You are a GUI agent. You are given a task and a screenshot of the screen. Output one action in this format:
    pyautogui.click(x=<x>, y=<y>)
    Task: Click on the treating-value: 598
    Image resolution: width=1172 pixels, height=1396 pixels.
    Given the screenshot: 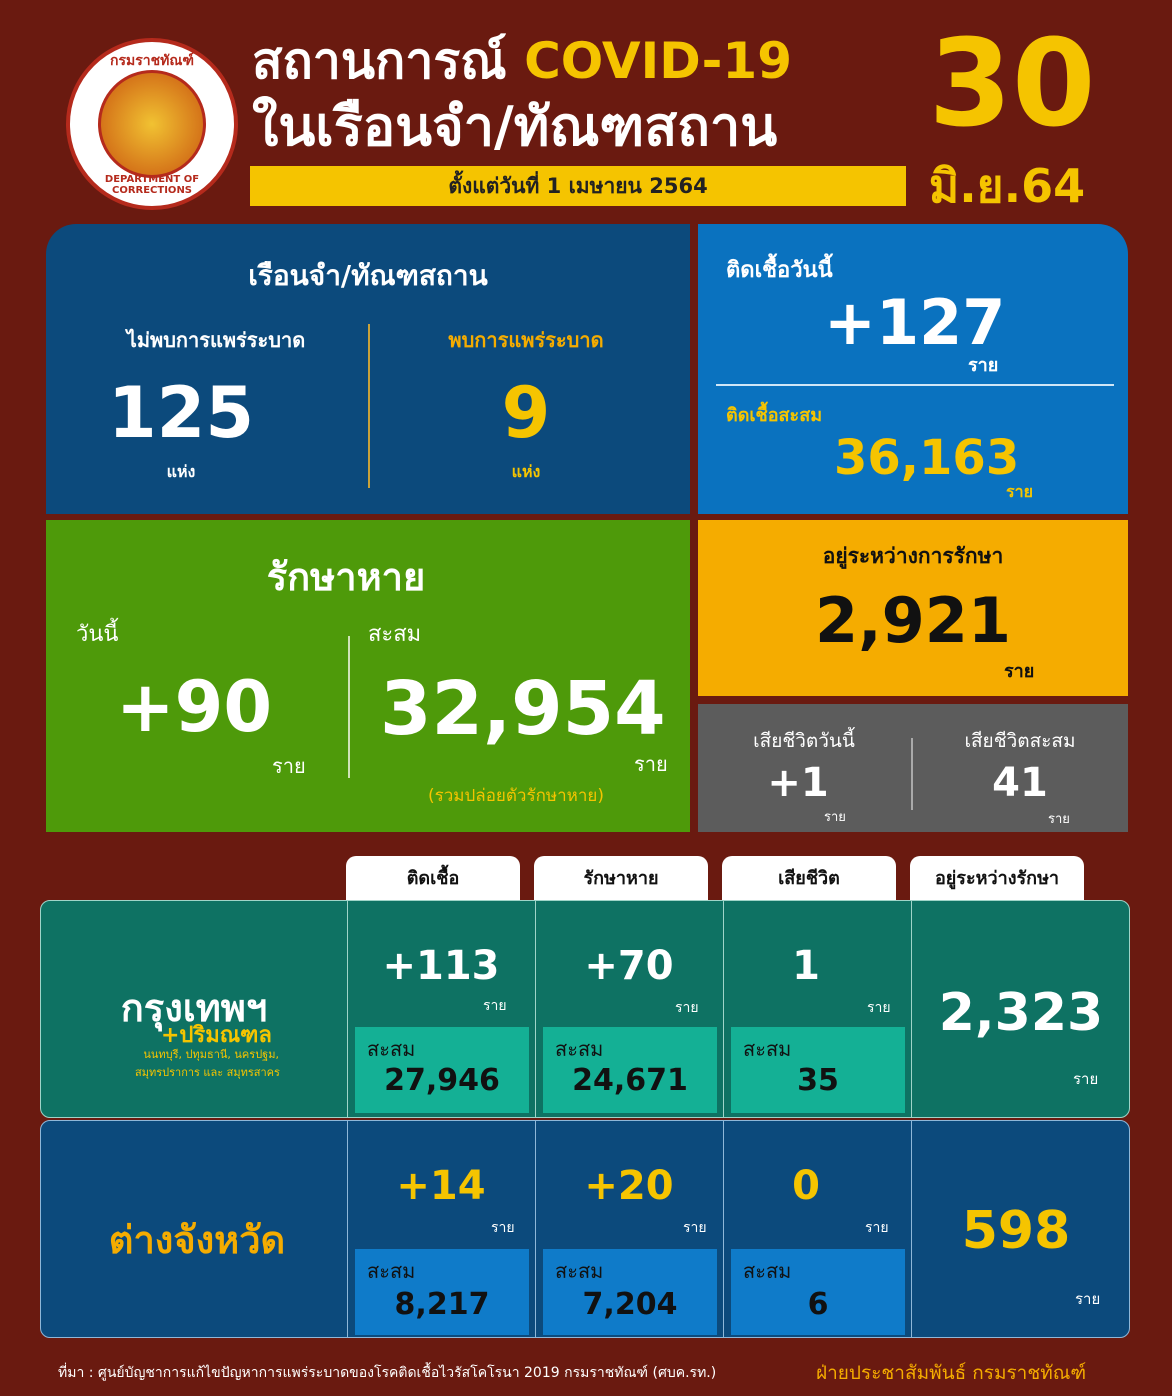 What is the action you would take?
    pyautogui.click(x=1016, y=1231)
    